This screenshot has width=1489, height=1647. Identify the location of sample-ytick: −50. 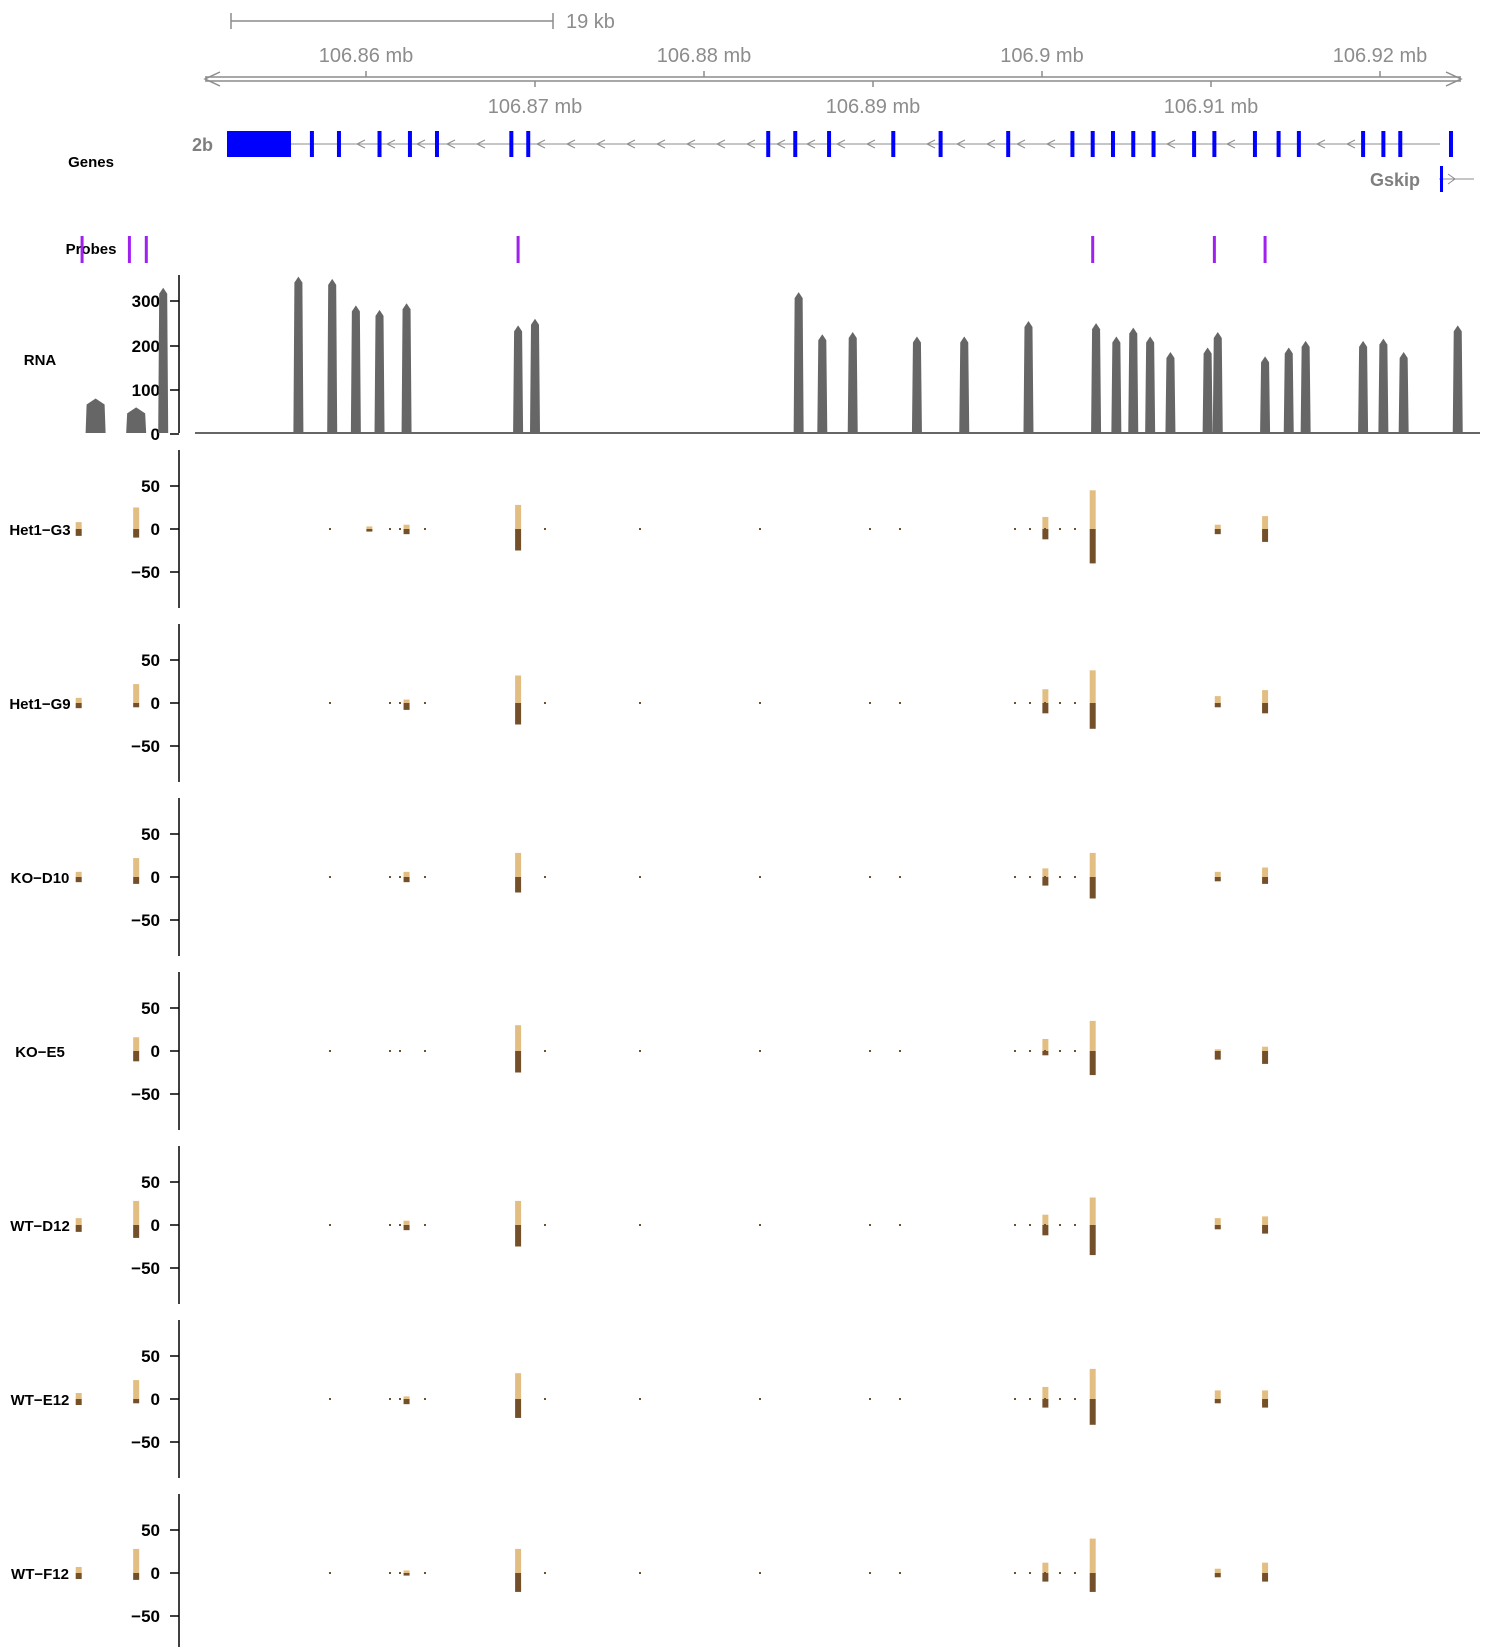
(145, 1616).